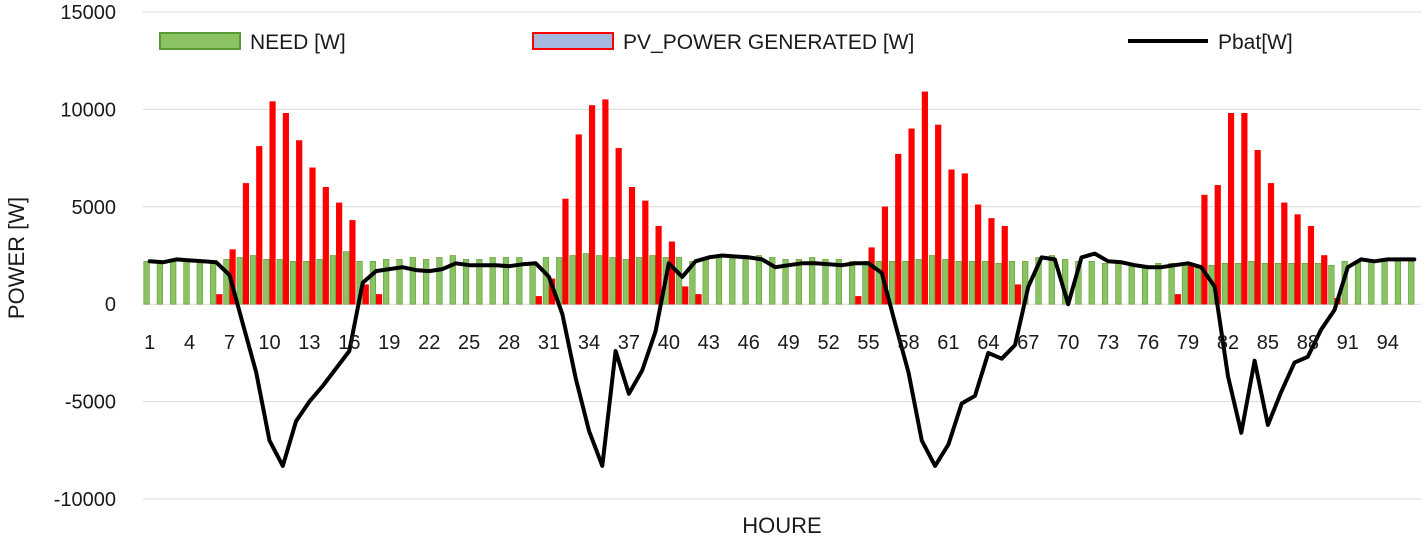 The height and width of the screenshot is (538, 1423). Describe the element at coordinates (629, 343) in the screenshot. I see `x-tick-label: 37` at that location.